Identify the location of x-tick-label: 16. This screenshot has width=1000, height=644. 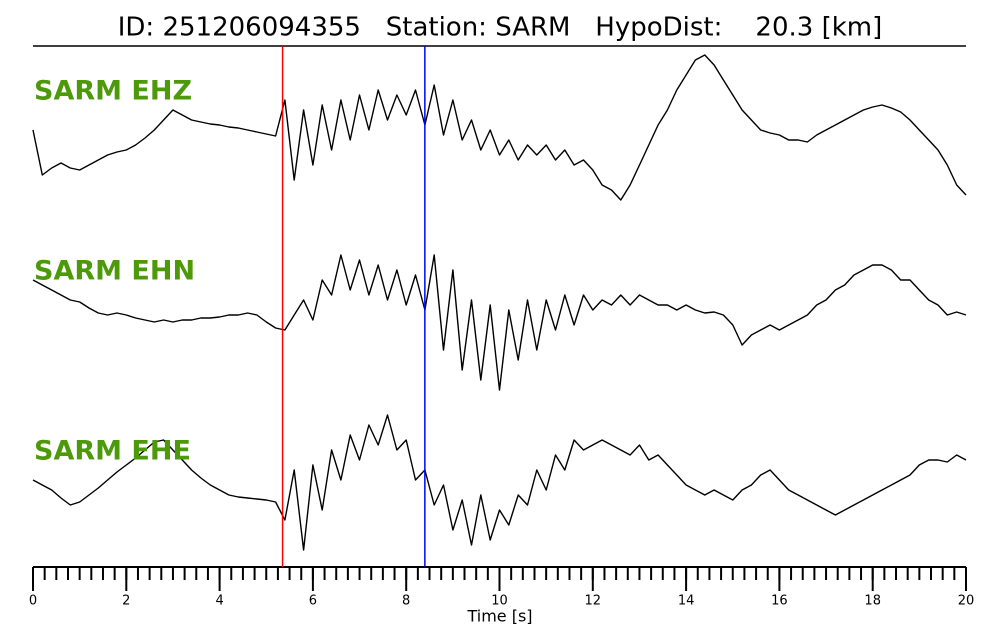
(779, 601).